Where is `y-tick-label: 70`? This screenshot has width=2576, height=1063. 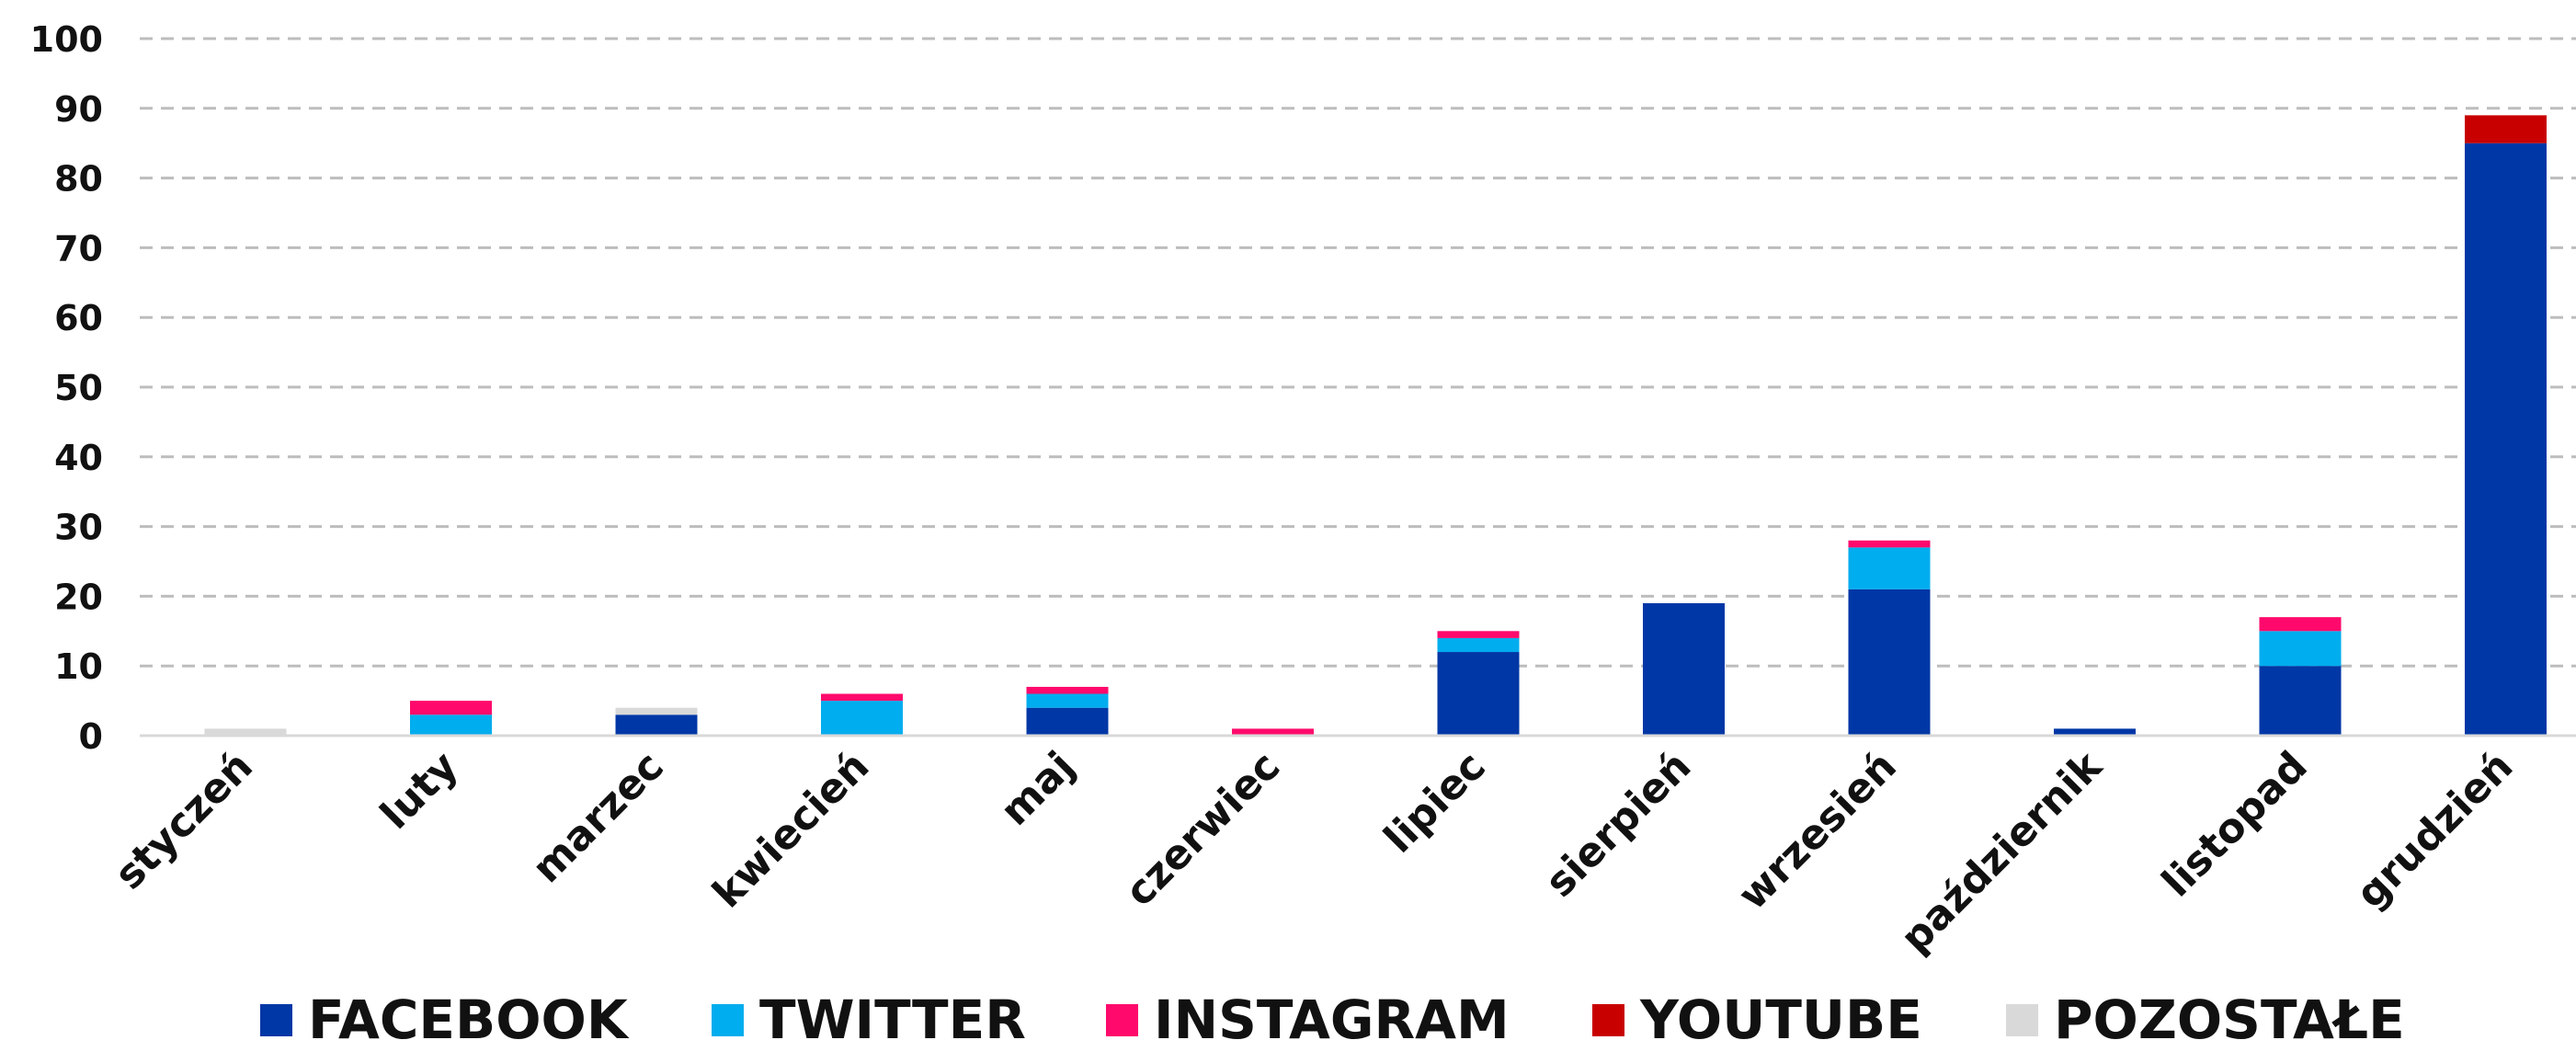
y-tick-label: 70 is located at coordinates (78, 248).